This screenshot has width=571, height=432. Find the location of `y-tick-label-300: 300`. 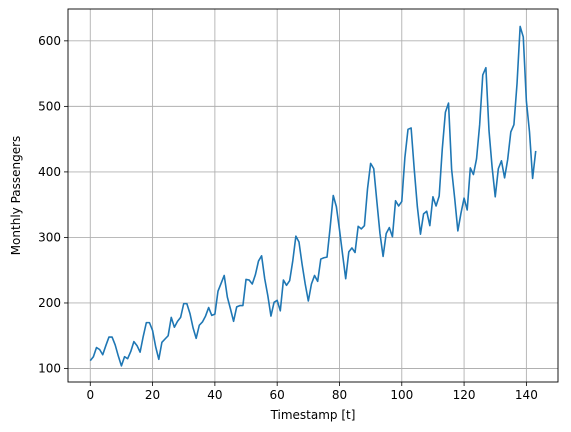

y-tick-label-300: 300 is located at coordinates (49, 237).